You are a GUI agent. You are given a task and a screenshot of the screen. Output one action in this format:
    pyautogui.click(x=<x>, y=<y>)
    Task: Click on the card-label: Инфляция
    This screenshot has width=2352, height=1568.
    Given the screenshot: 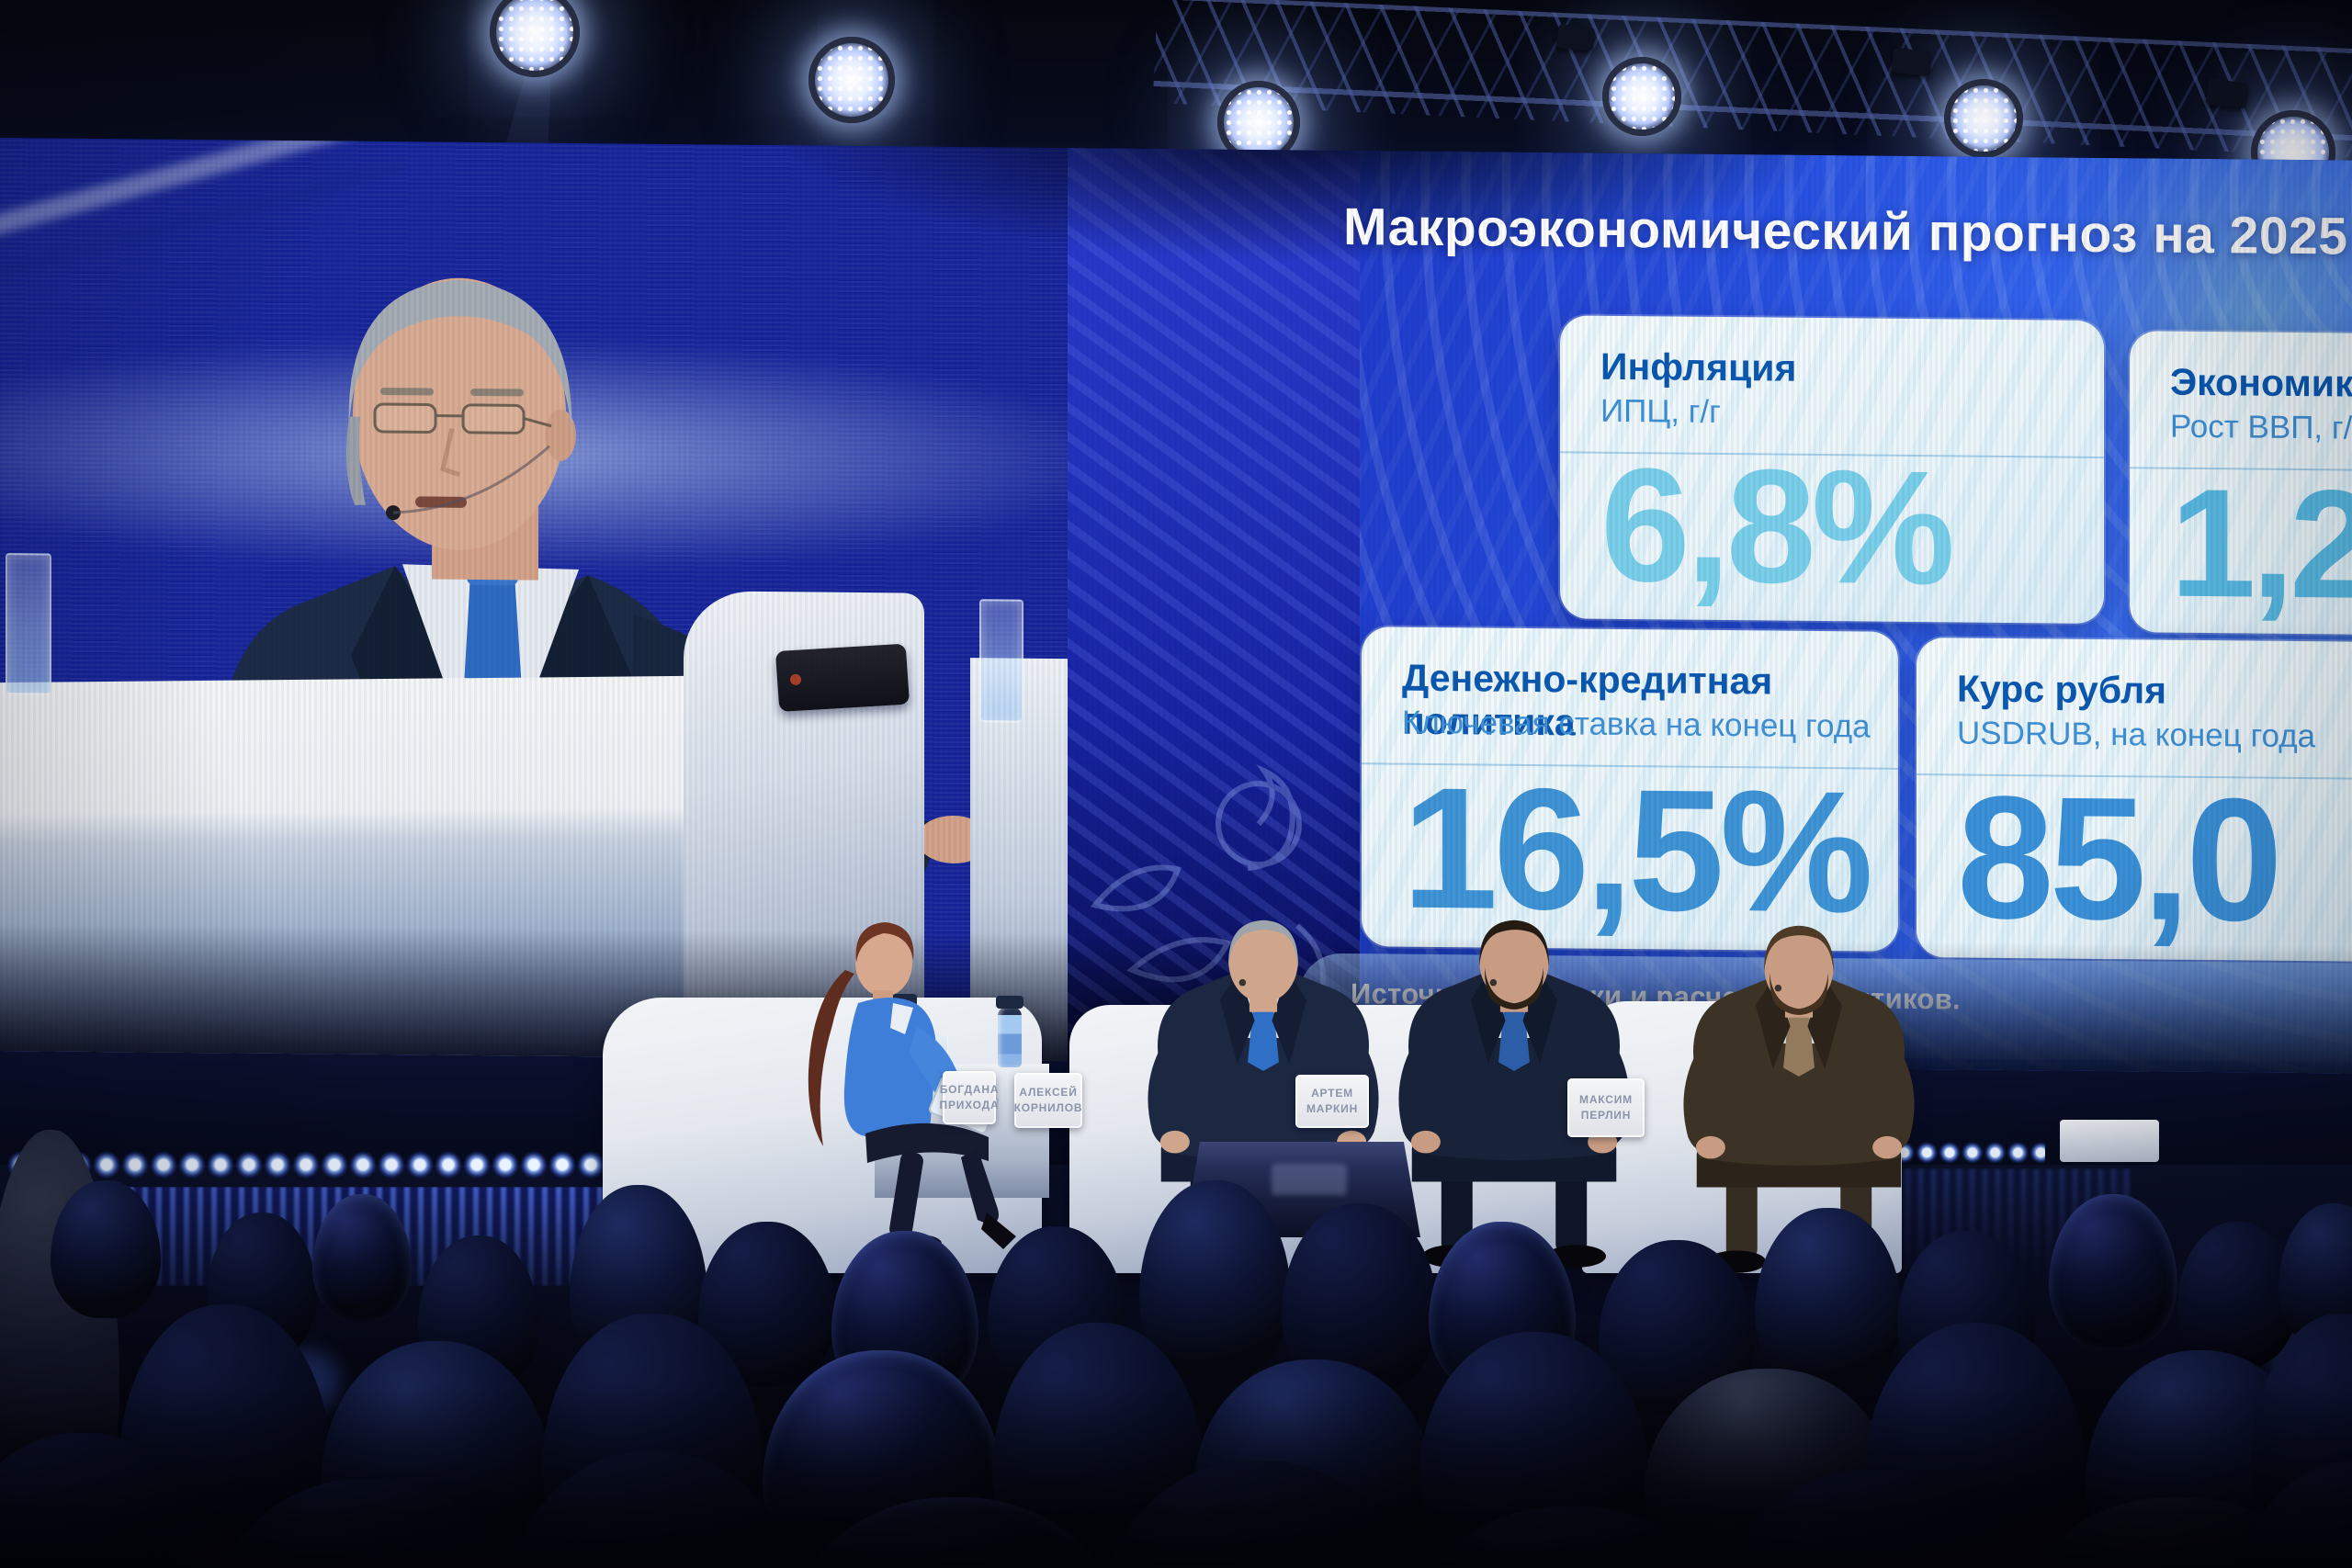 What is the action you would take?
    pyautogui.click(x=1698, y=366)
    